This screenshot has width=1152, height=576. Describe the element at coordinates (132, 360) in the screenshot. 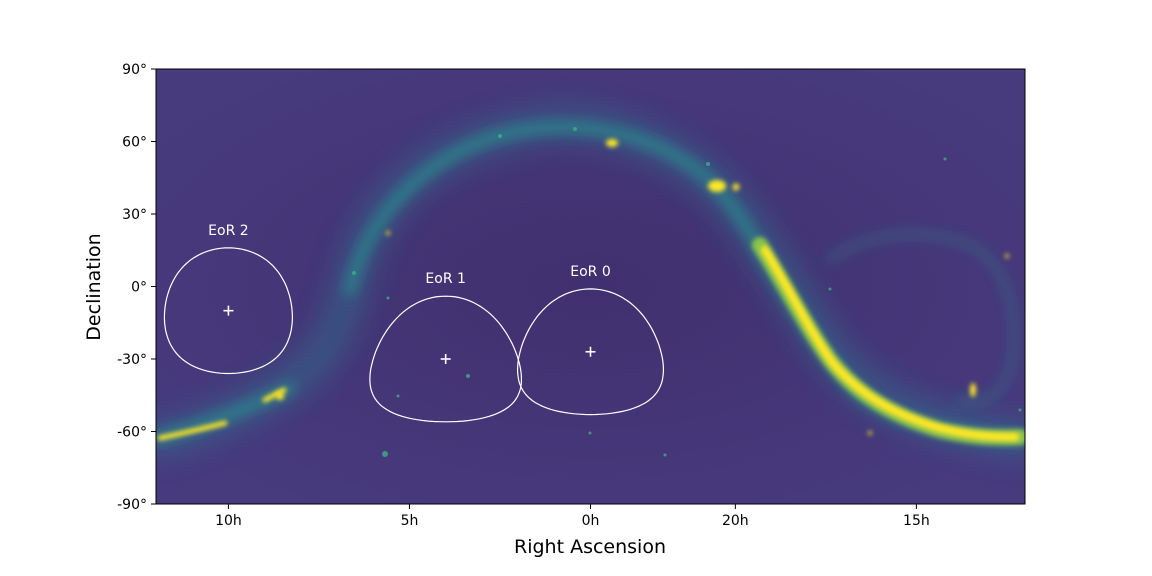

I see `y-tick-label: -30°` at that location.